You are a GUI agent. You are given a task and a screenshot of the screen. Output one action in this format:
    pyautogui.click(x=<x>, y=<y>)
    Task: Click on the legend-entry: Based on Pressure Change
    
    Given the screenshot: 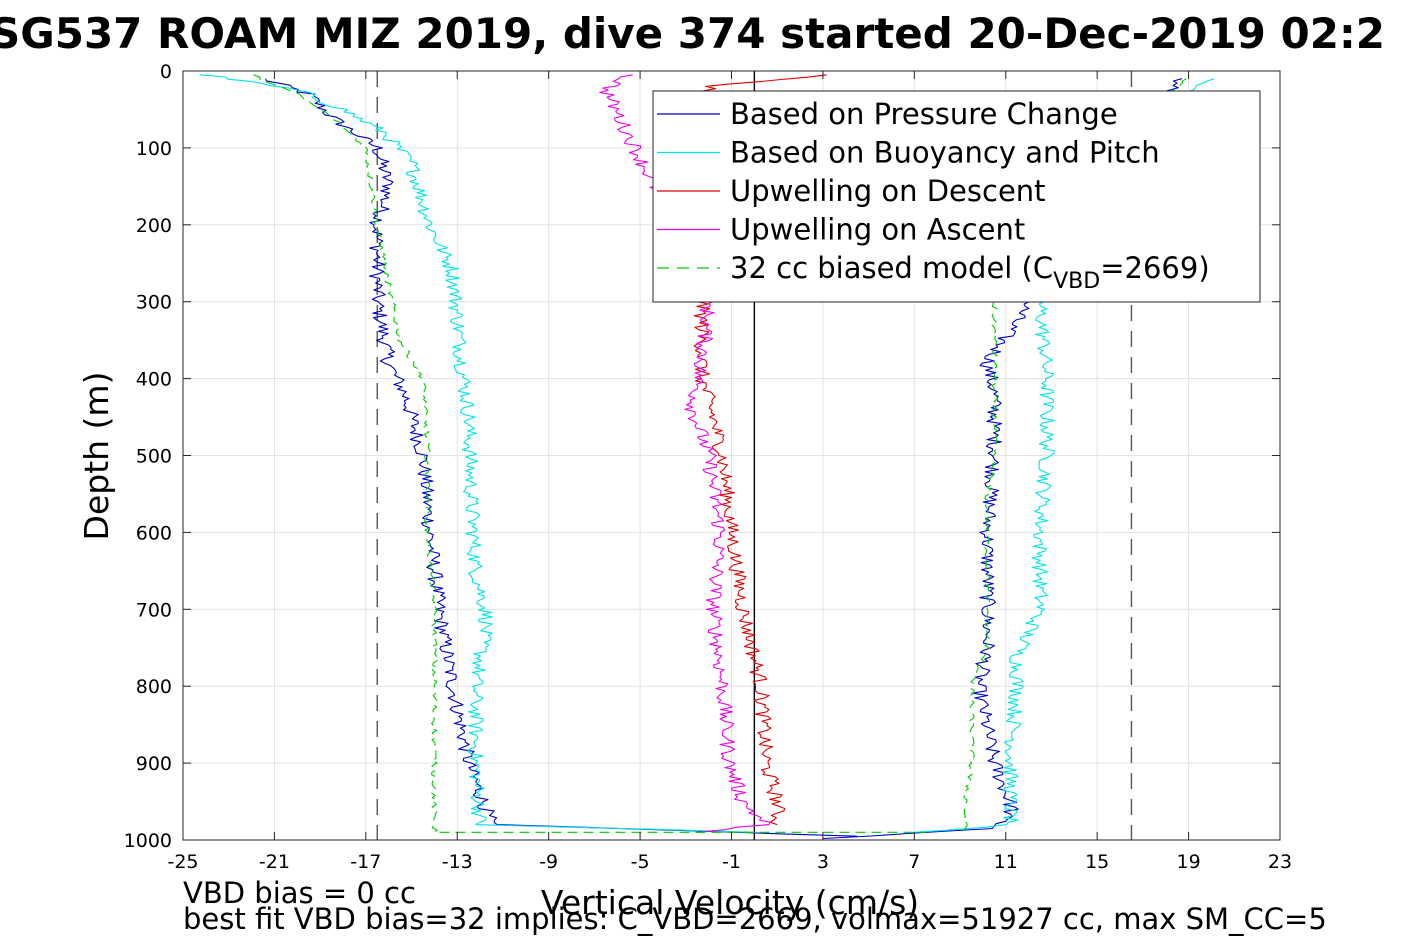 What is the action you would take?
    pyautogui.click(x=924, y=114)
    